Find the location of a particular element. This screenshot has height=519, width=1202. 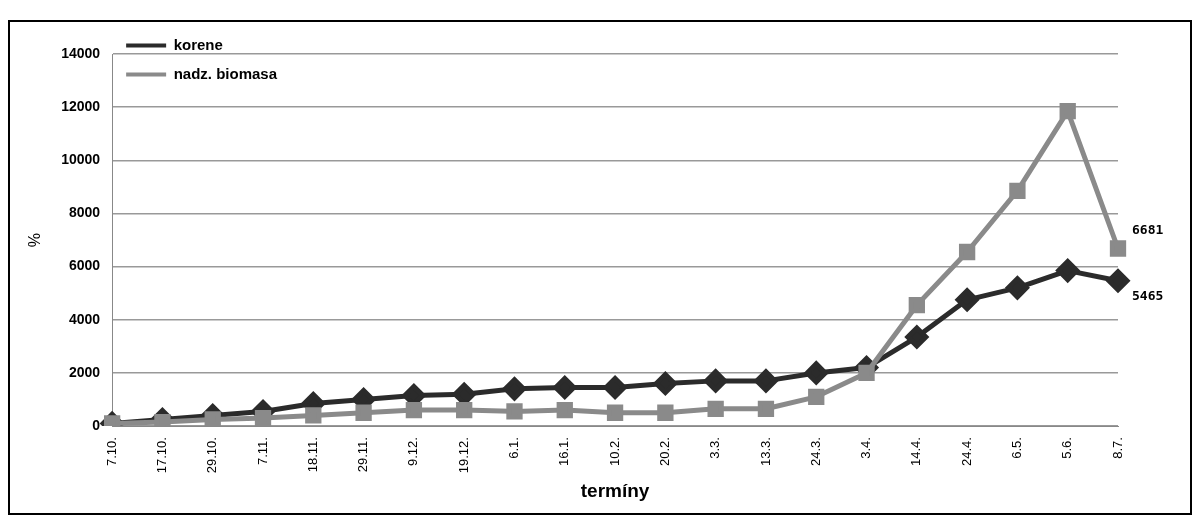

x-tick-label: 19.12. is located at coordinates (463, 455).